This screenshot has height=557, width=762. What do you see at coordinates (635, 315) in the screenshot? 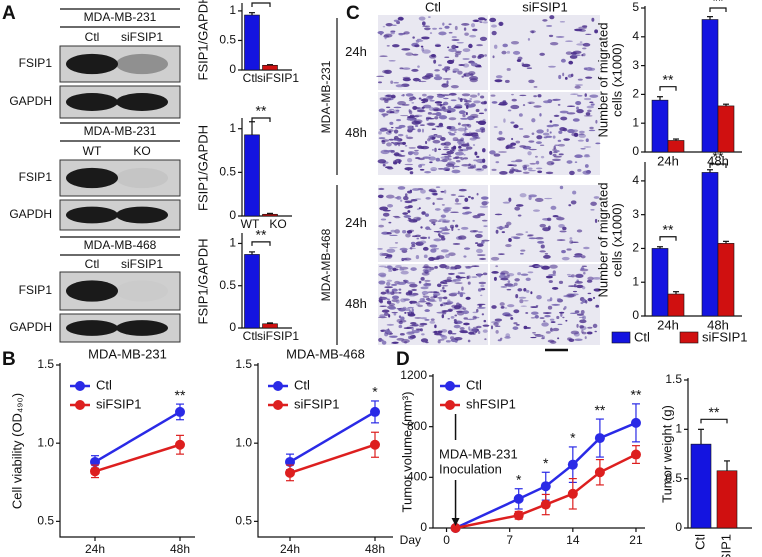
I see `y-tick-label: 0` at bounding box center [635, 315].